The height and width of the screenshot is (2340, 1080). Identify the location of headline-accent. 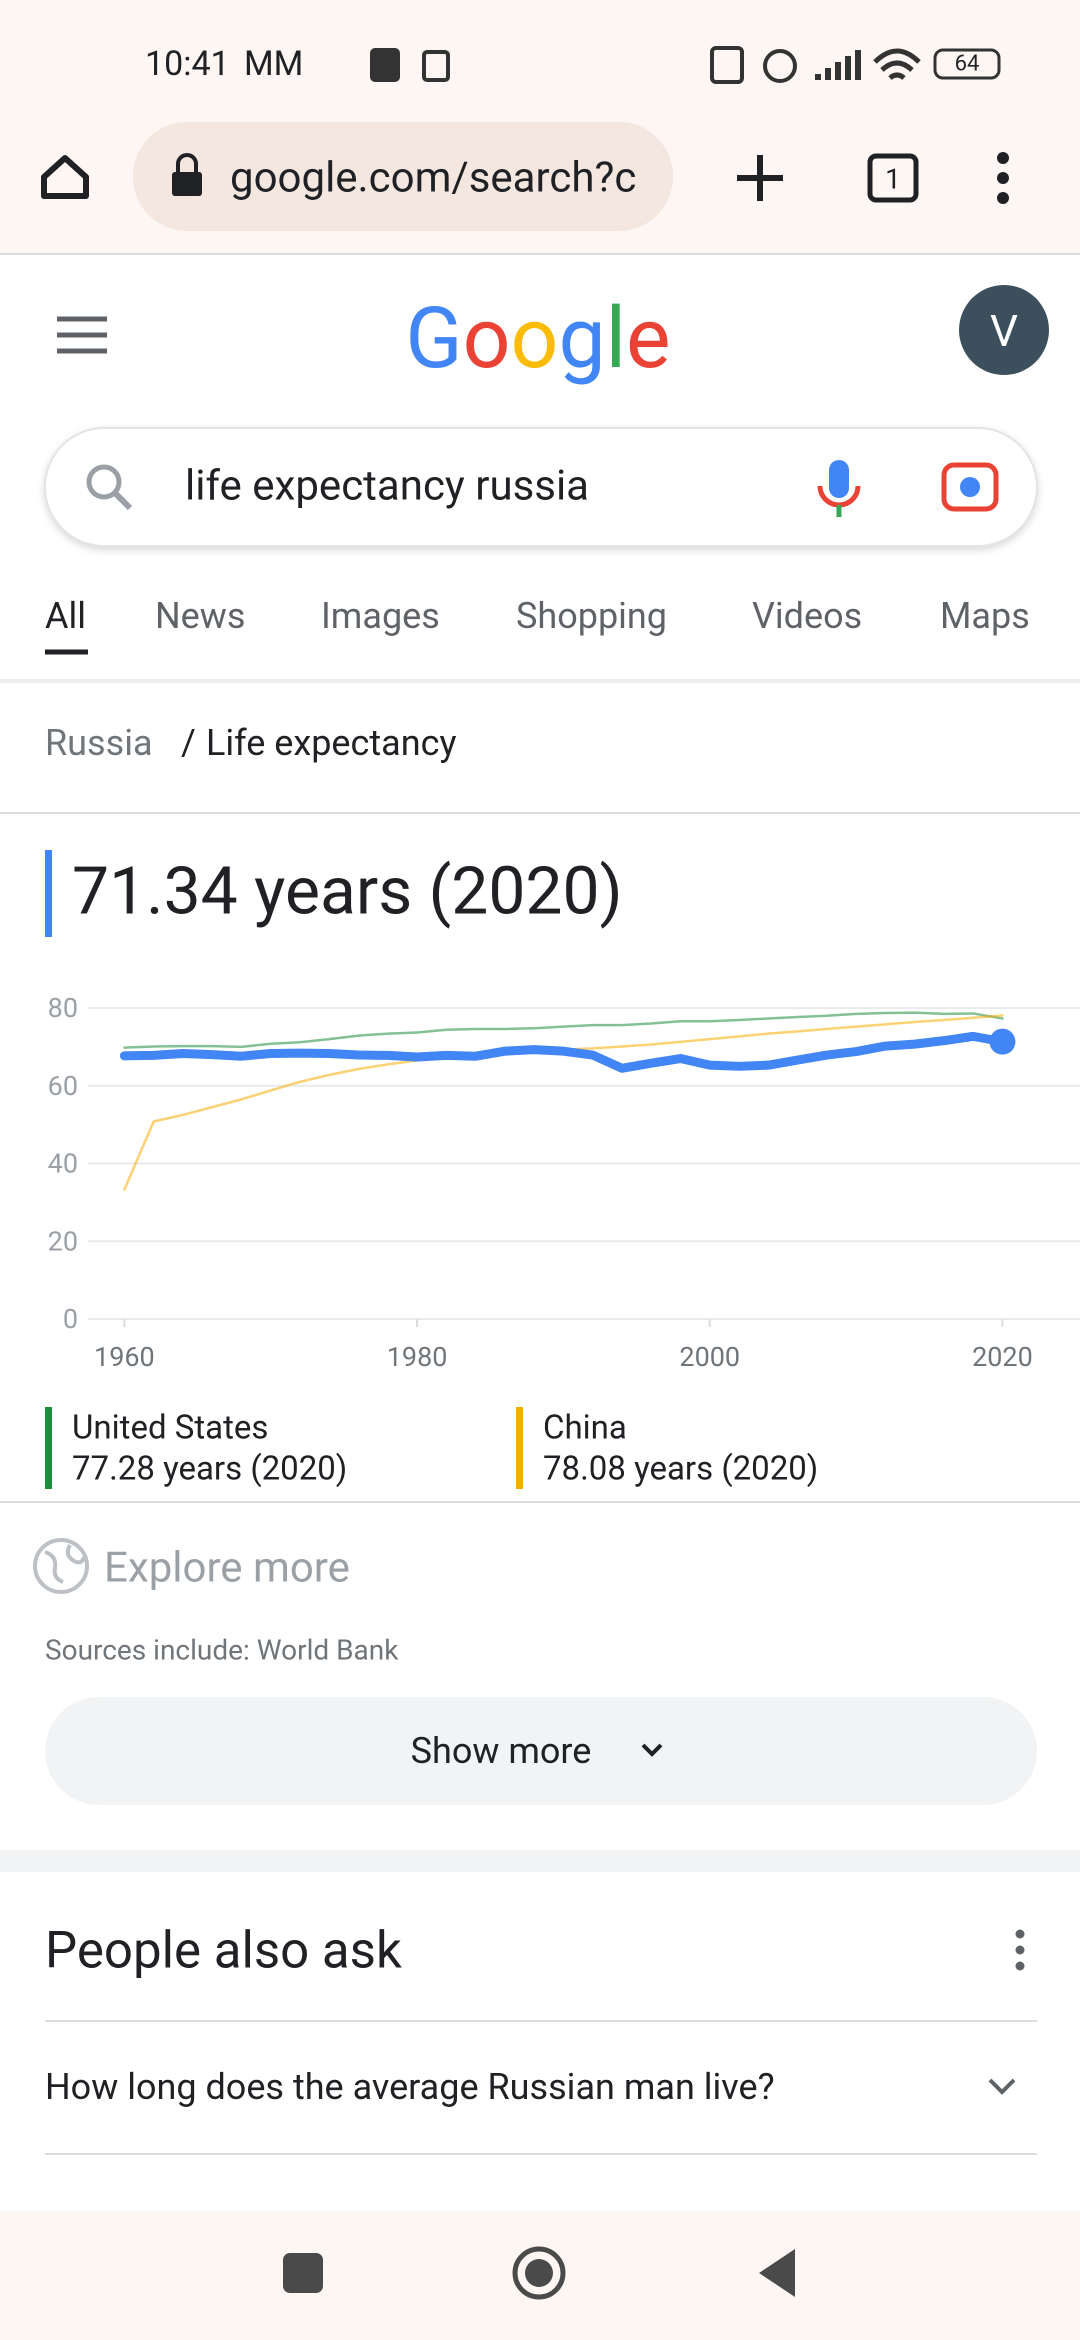
(48, 893).